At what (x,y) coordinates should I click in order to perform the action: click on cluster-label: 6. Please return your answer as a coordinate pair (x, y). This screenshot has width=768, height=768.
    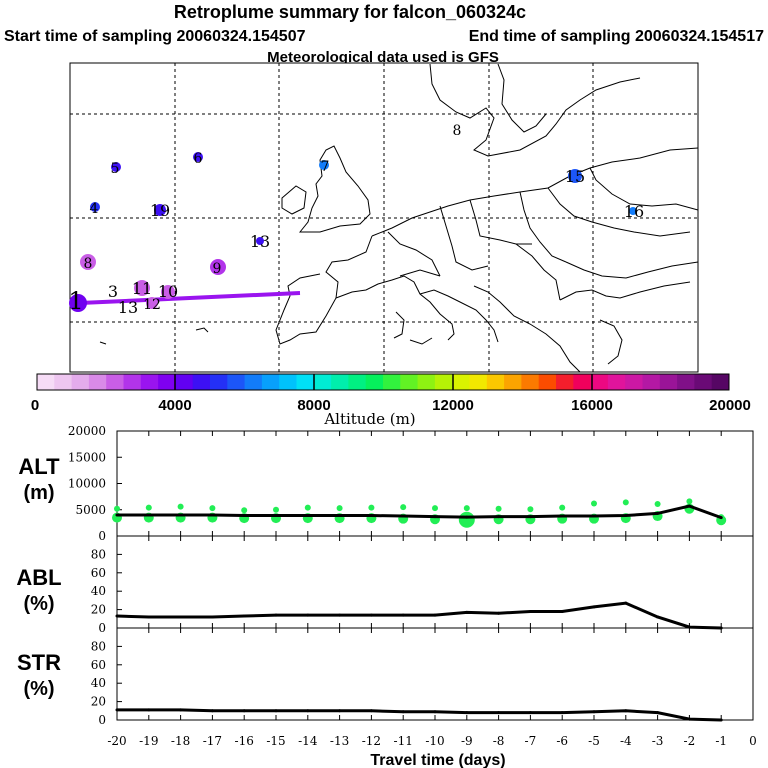
    Looking at the image, I should click on (198, 159).